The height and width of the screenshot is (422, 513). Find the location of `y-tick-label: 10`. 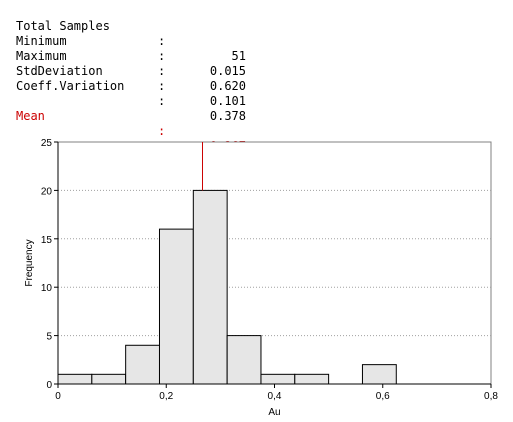

y-tick-label: 10 is located at coordinates (47, 288).